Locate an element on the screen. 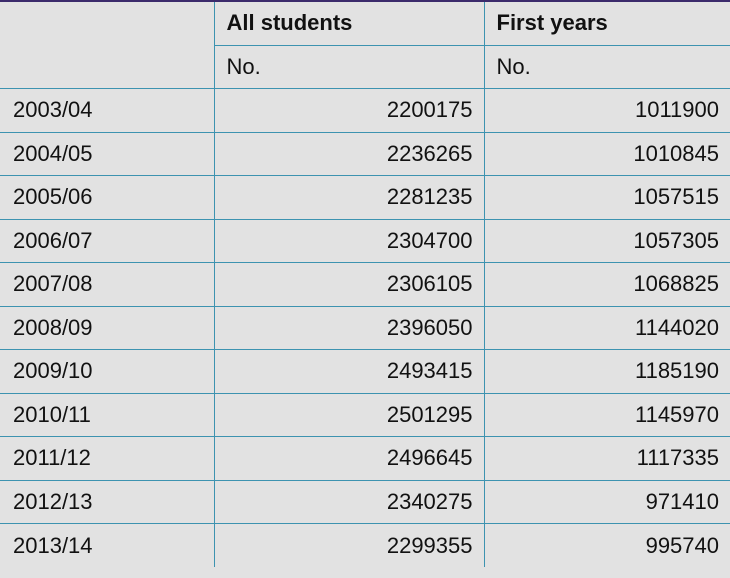 The height and width of the screenshot is (578, 730). unit-empty-cell is located at coordinates (107, 67).